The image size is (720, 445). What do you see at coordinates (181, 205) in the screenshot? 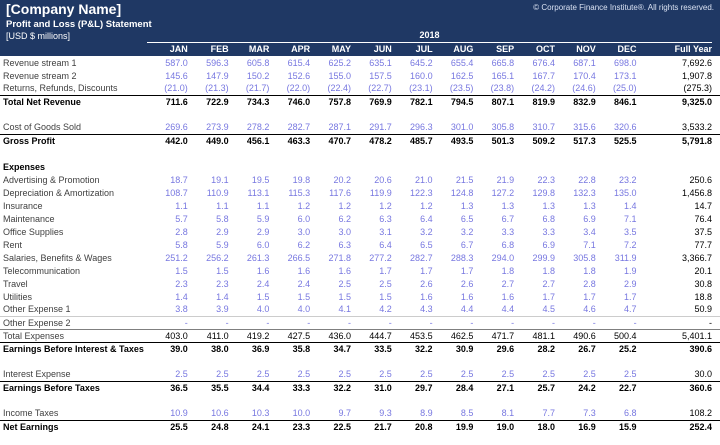
I see `cell-jan: 1.1` at bounding box center [181, 205].